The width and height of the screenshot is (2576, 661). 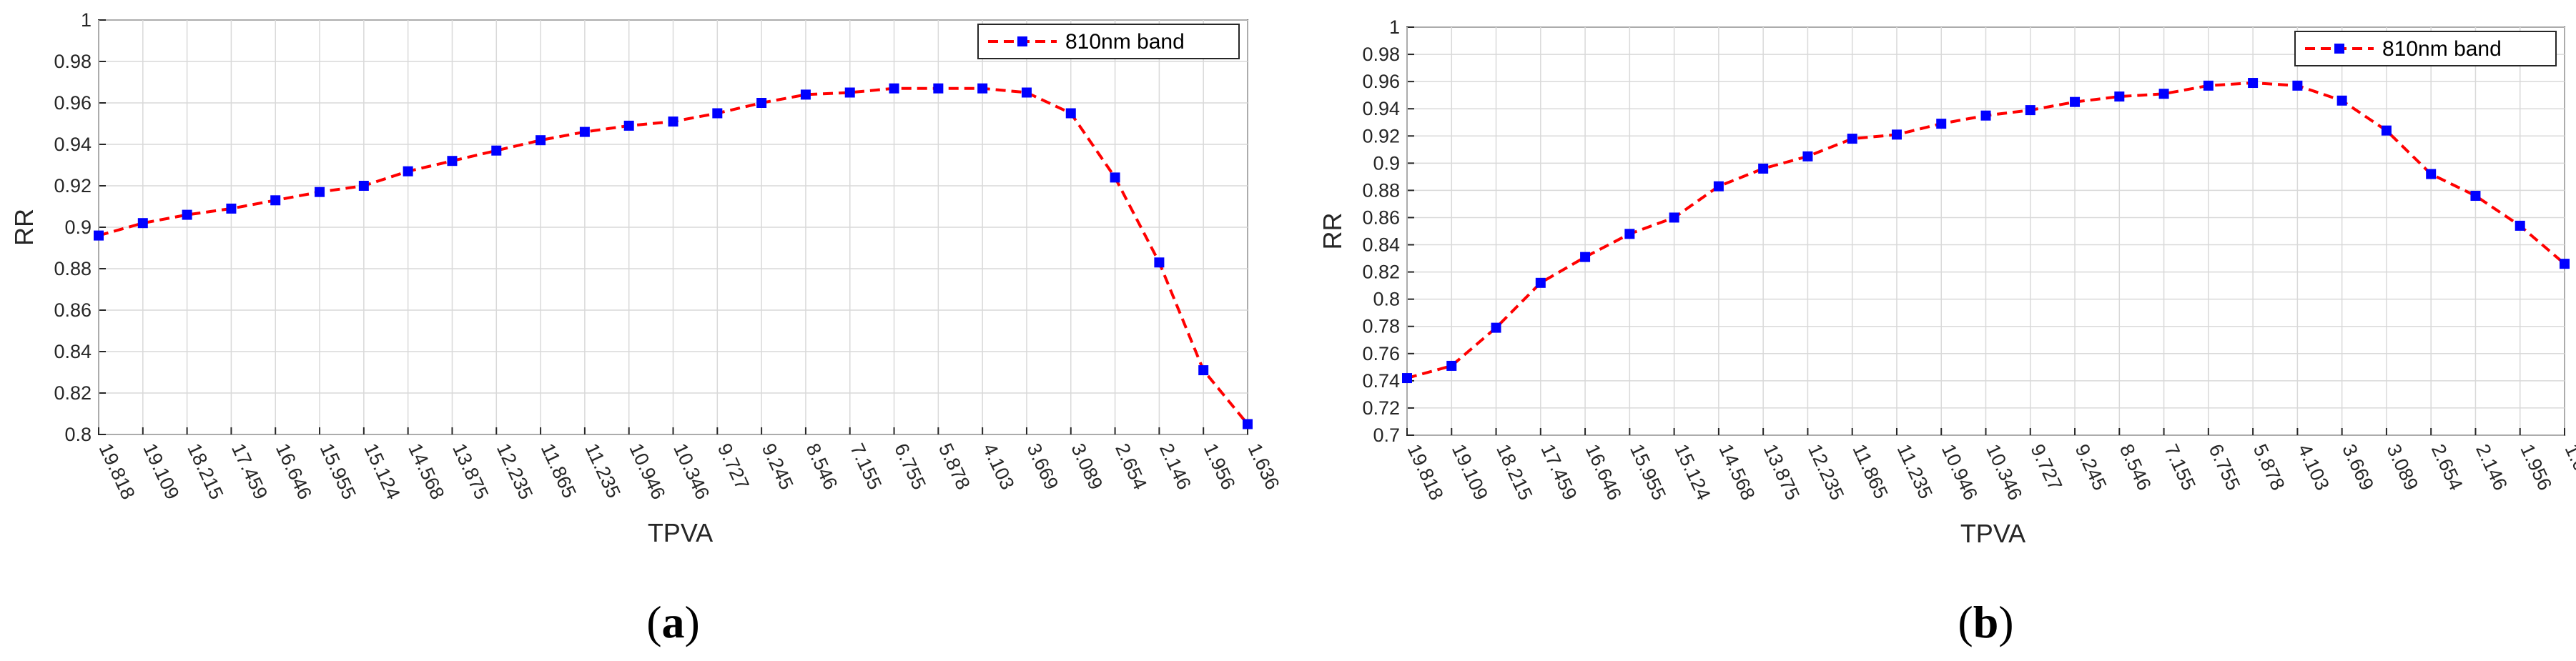 I want to click on x-tick-label: 11.235, so click(x=602, y=471).